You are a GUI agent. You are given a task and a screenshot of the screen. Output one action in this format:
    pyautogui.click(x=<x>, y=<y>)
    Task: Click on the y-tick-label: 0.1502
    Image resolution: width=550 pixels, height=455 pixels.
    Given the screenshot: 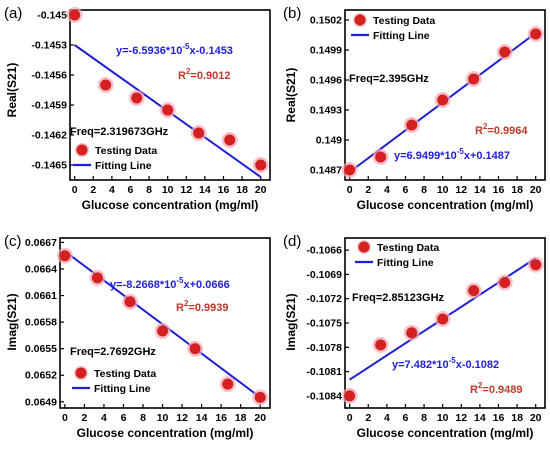 What is the action you would take?
    pyautogui.click(x=326, y=21)
    